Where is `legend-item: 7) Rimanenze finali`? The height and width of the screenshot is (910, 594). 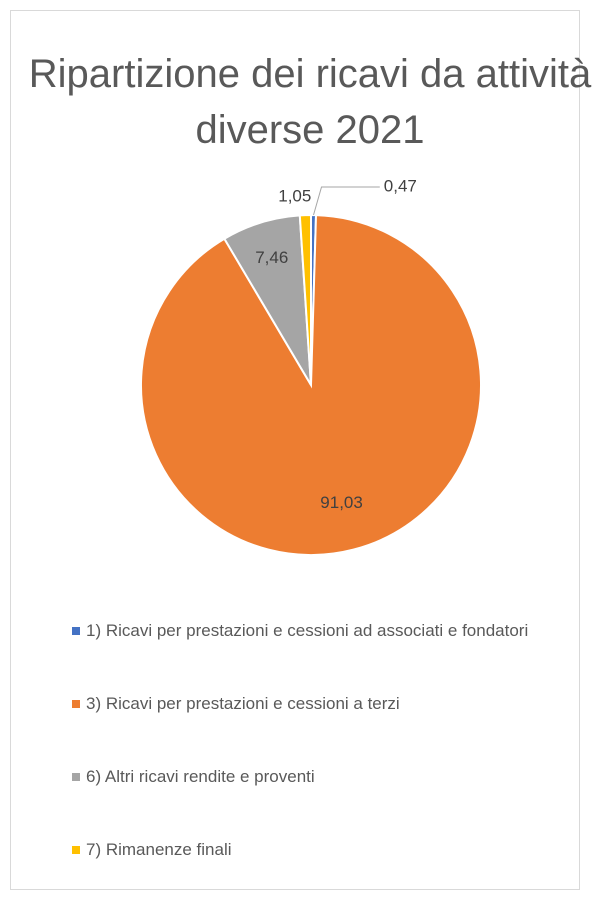
legend-item: 7) Rimanenze finali is located at coordinates (322, 873).